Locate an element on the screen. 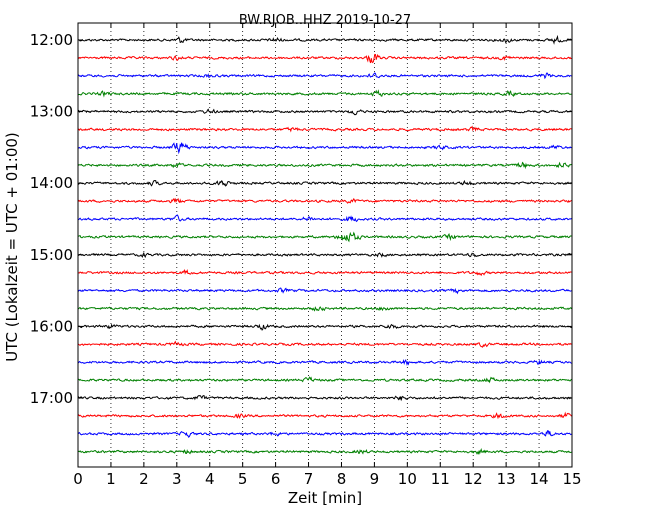  x-tick-label: 13 is located at coordinates (506, 479).